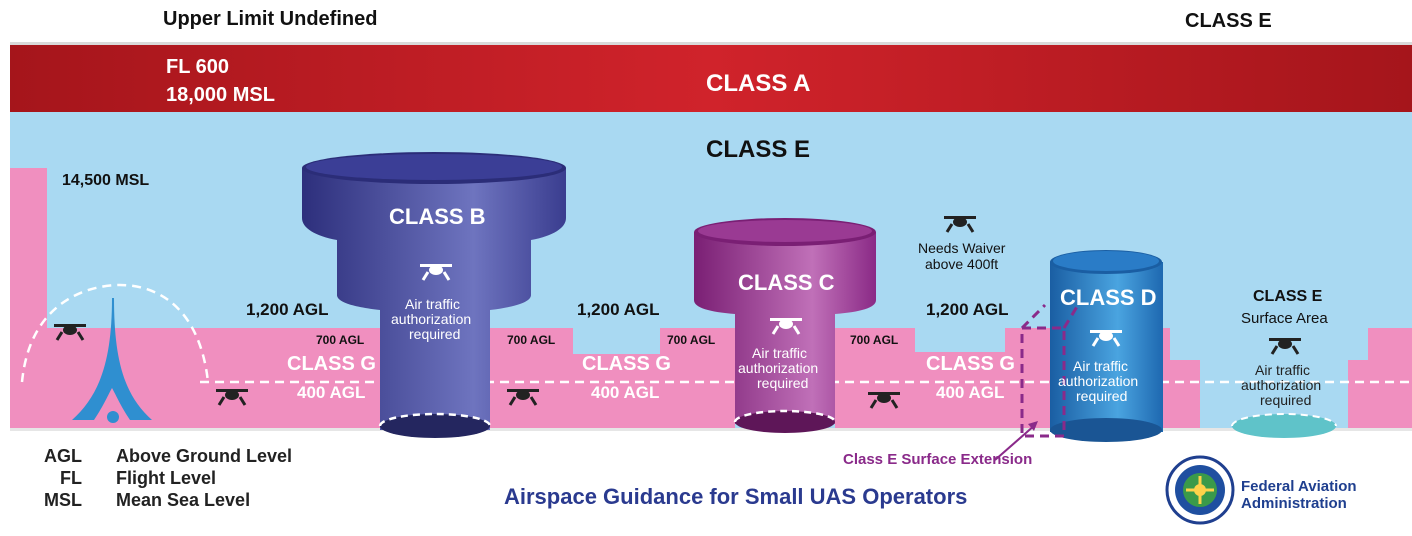 The height and width of the screenshot is (536, 1412). What do you see at coordinates (166, 478) in the screenshot?
I see `legend-def-fl: Flight Level` at bounding box center [166, 478].